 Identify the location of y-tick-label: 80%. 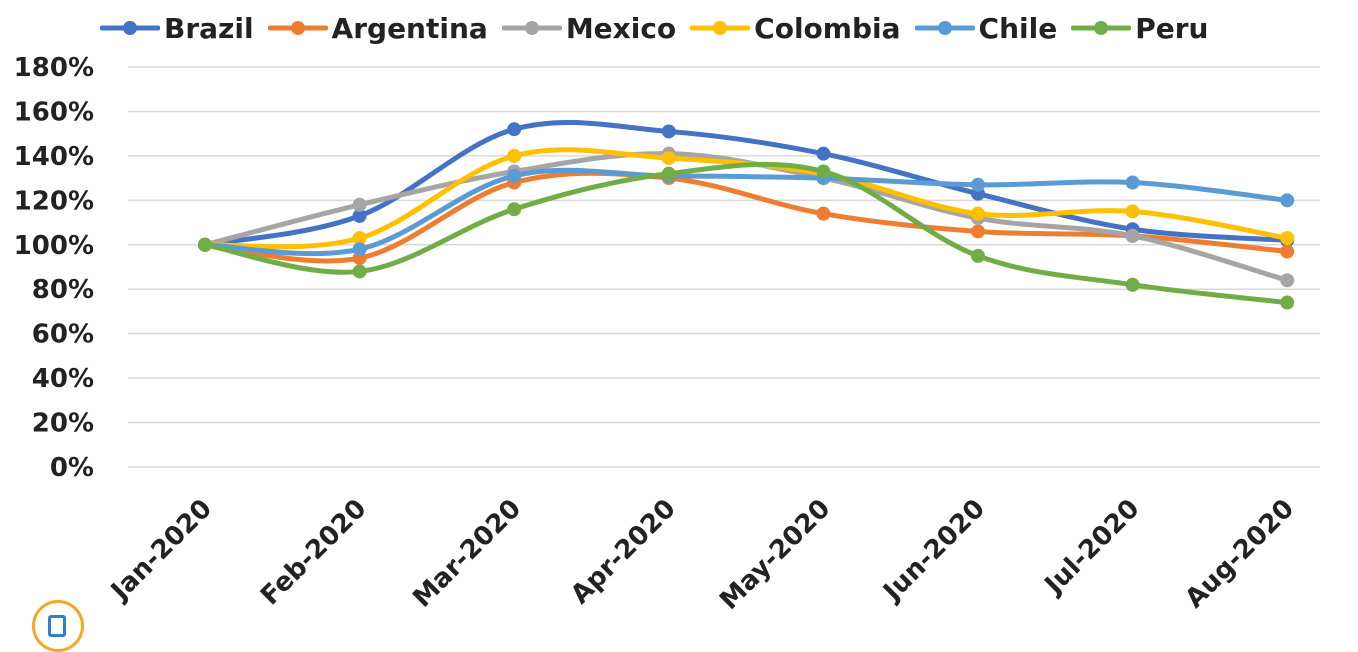
(63, 290).